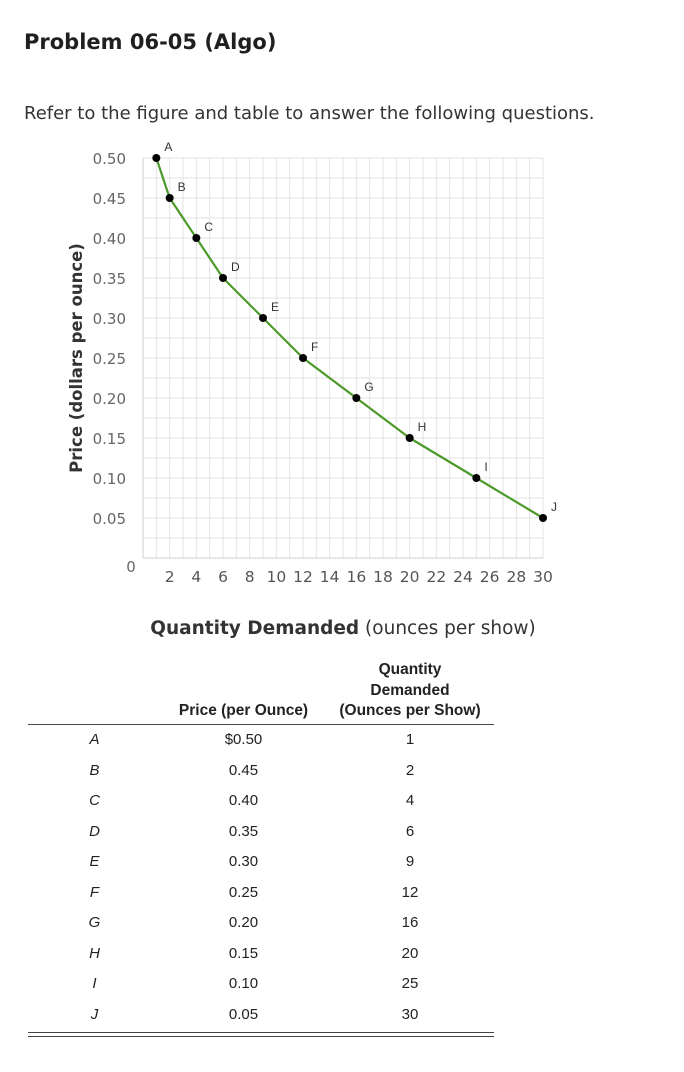 Image resolution: width=684 pixels, height=1072 pixels. What do you see at coordinates (261, 953) in the screenshot?
I see `table-row: H 0.15 20` at bounding box center [261, 953].